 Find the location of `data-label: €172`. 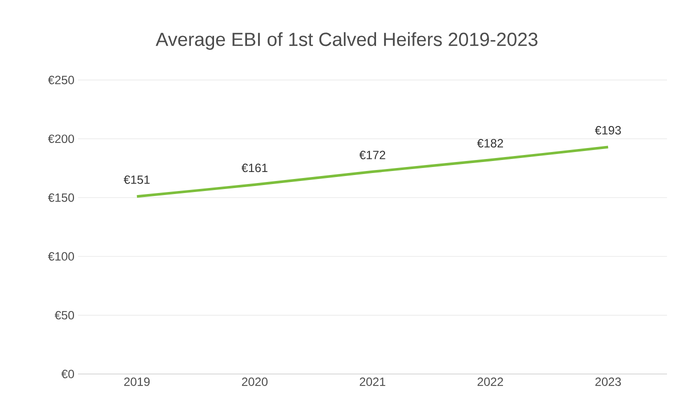

data-label: €172 is located at coordinates (372, 155).